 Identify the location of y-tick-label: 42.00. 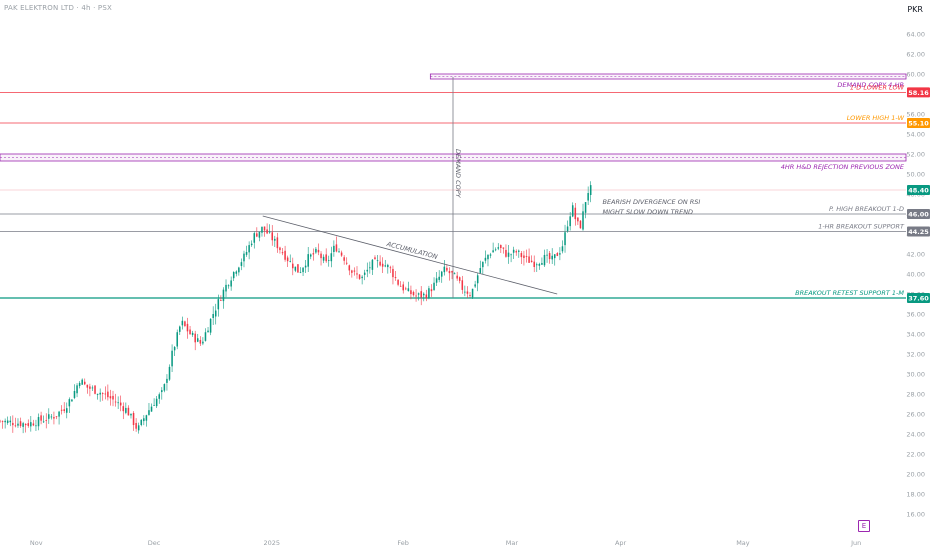
(915, 255).